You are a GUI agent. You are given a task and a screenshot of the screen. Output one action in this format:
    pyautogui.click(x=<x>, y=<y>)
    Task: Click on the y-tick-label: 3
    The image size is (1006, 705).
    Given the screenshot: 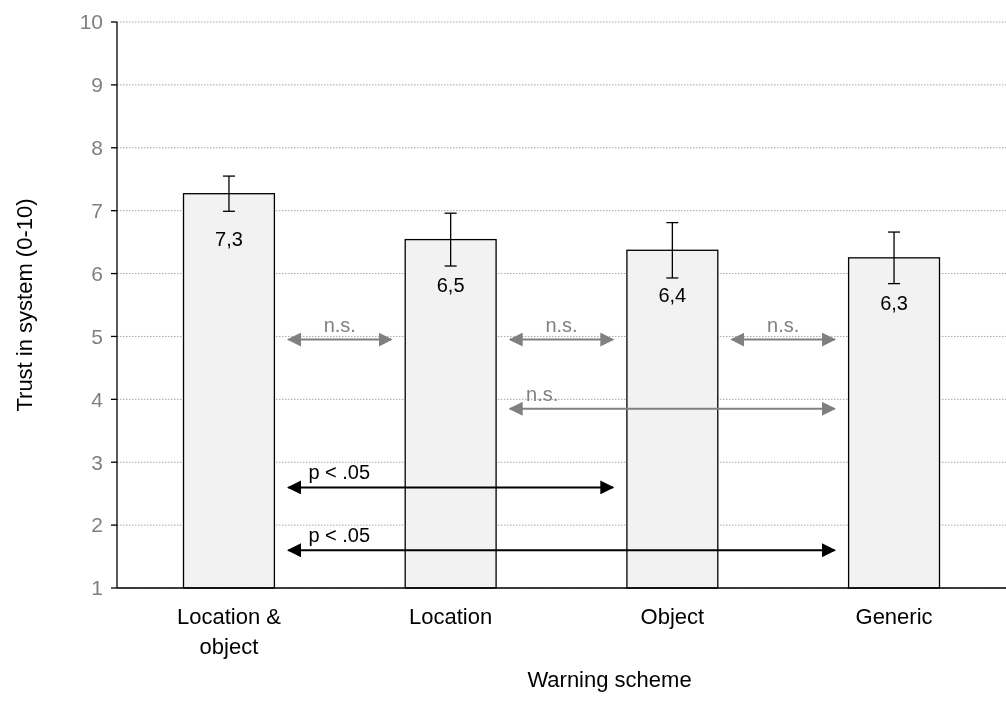 What is the action you would take?
    pyautogui.click(x=97, y=462)
    